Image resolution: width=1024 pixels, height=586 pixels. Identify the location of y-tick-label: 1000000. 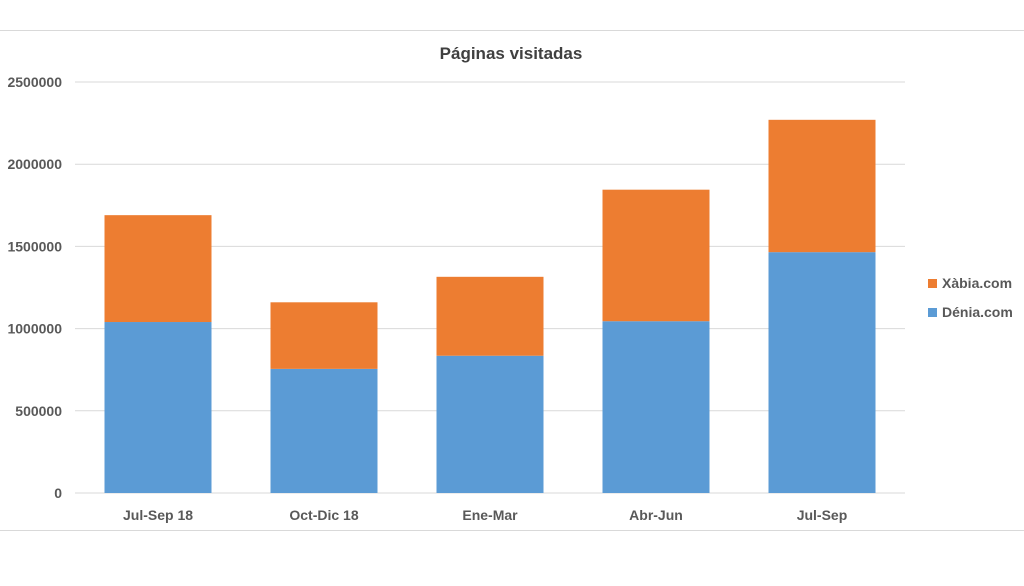
(34, 329).